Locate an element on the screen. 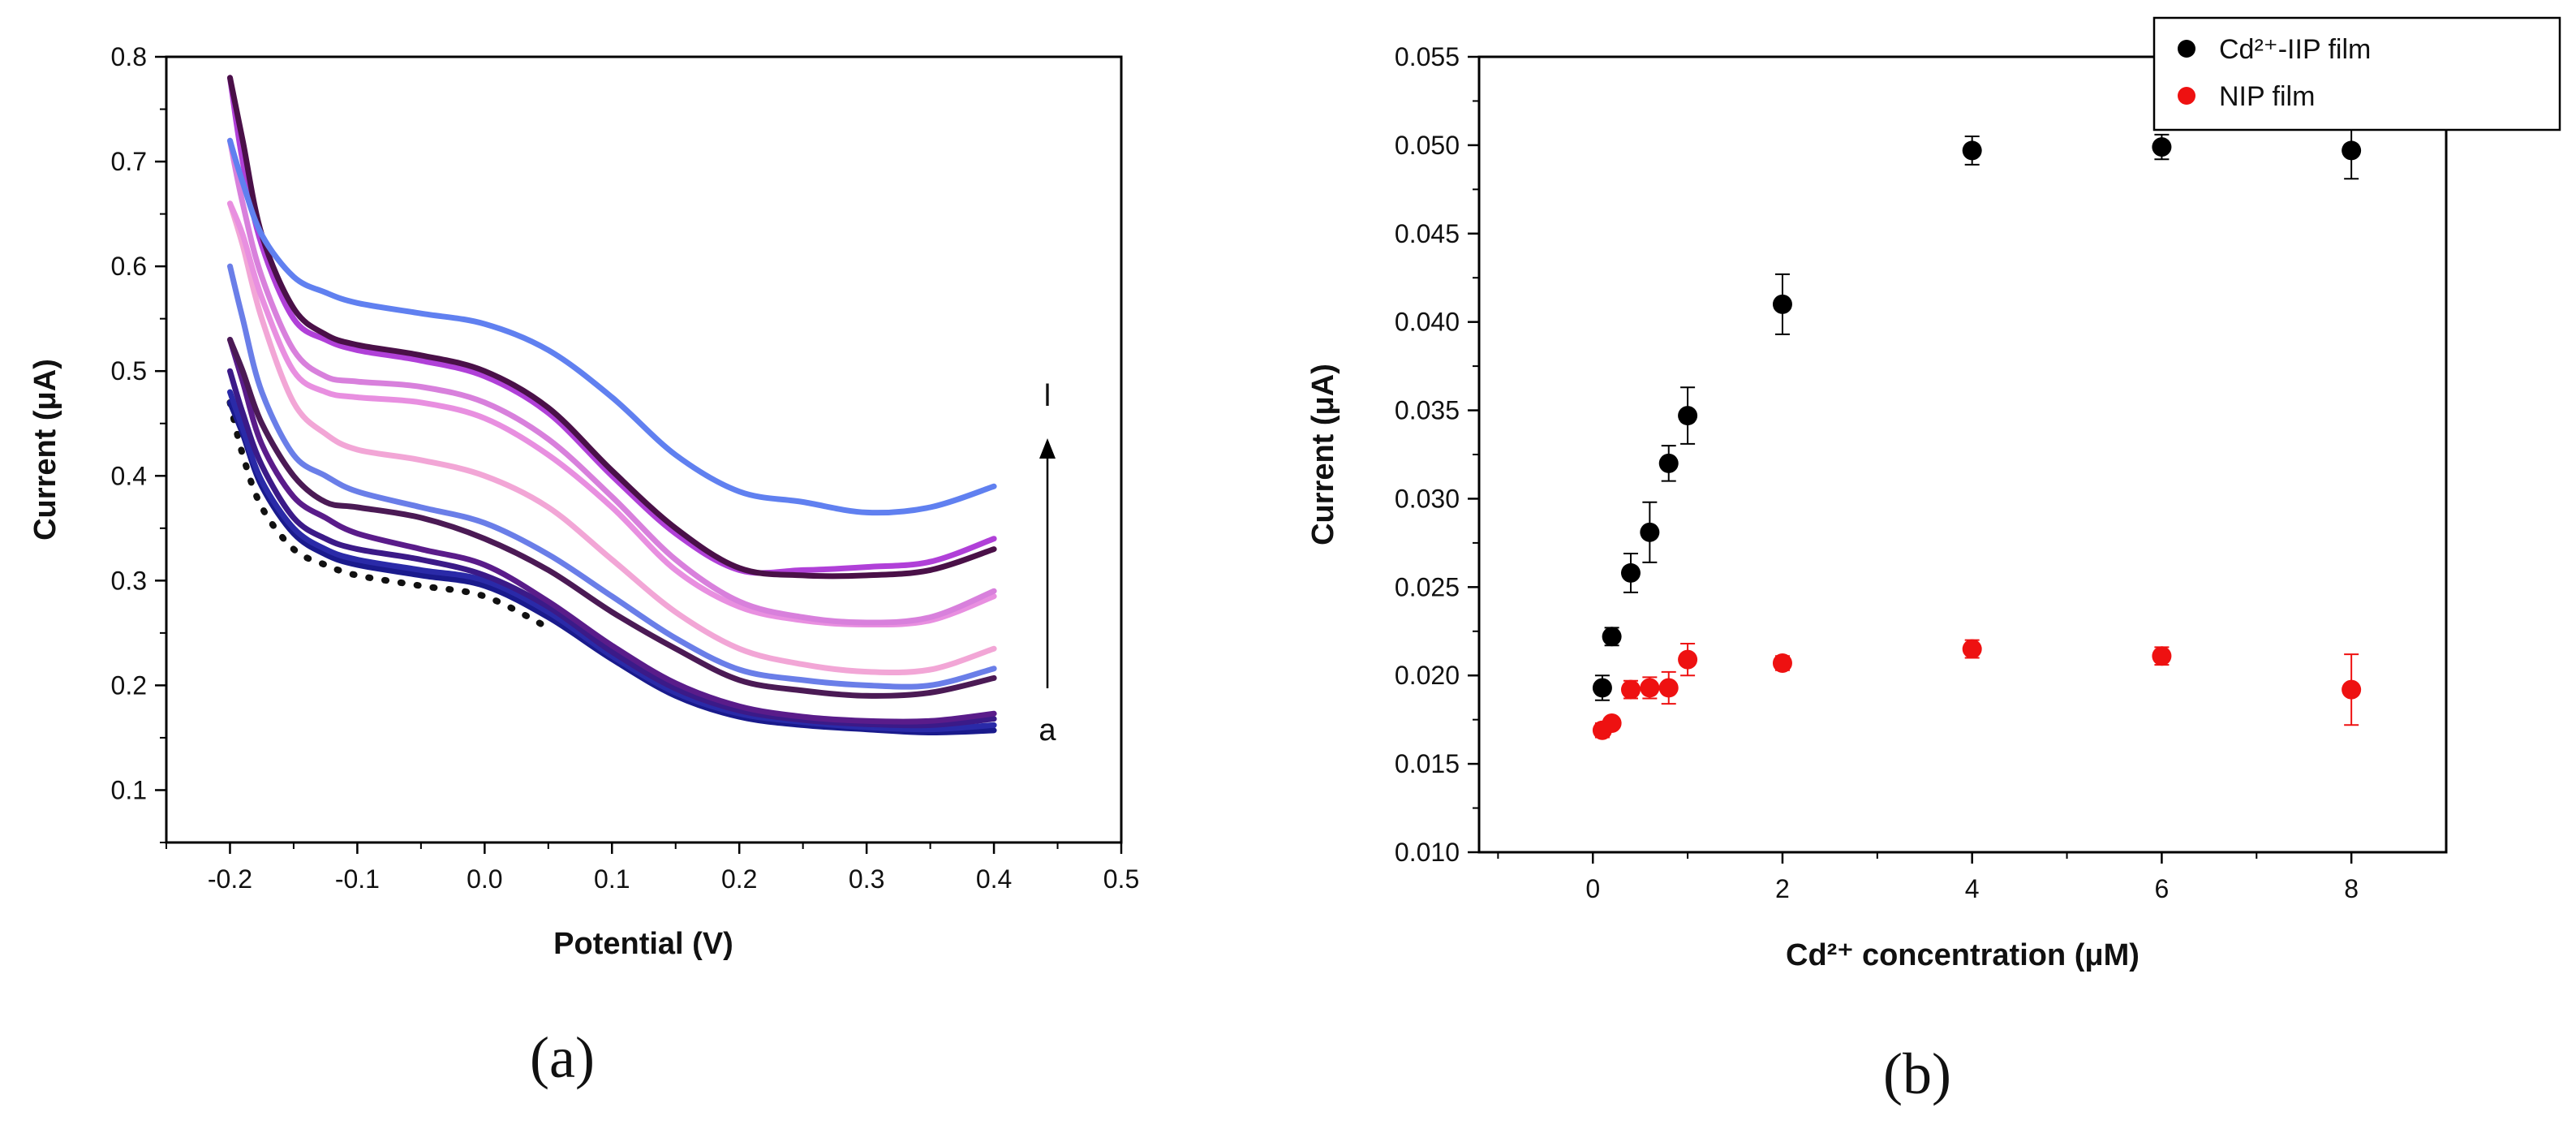 The image size is (2576, 1129). chart-a-arrow is located at coordinates (1047, 563).